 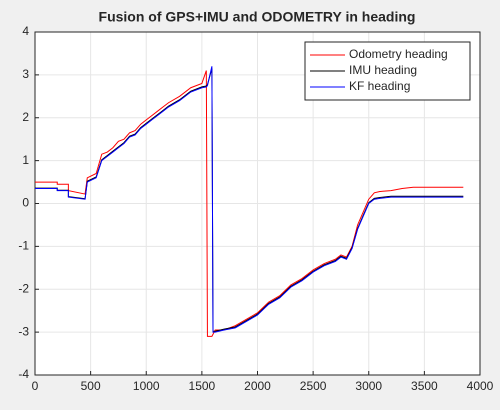 What do you see at coordinates (257, 386) in the screenshot?
I see `x-tick-label: 2000` at bounding box center [257, 386].